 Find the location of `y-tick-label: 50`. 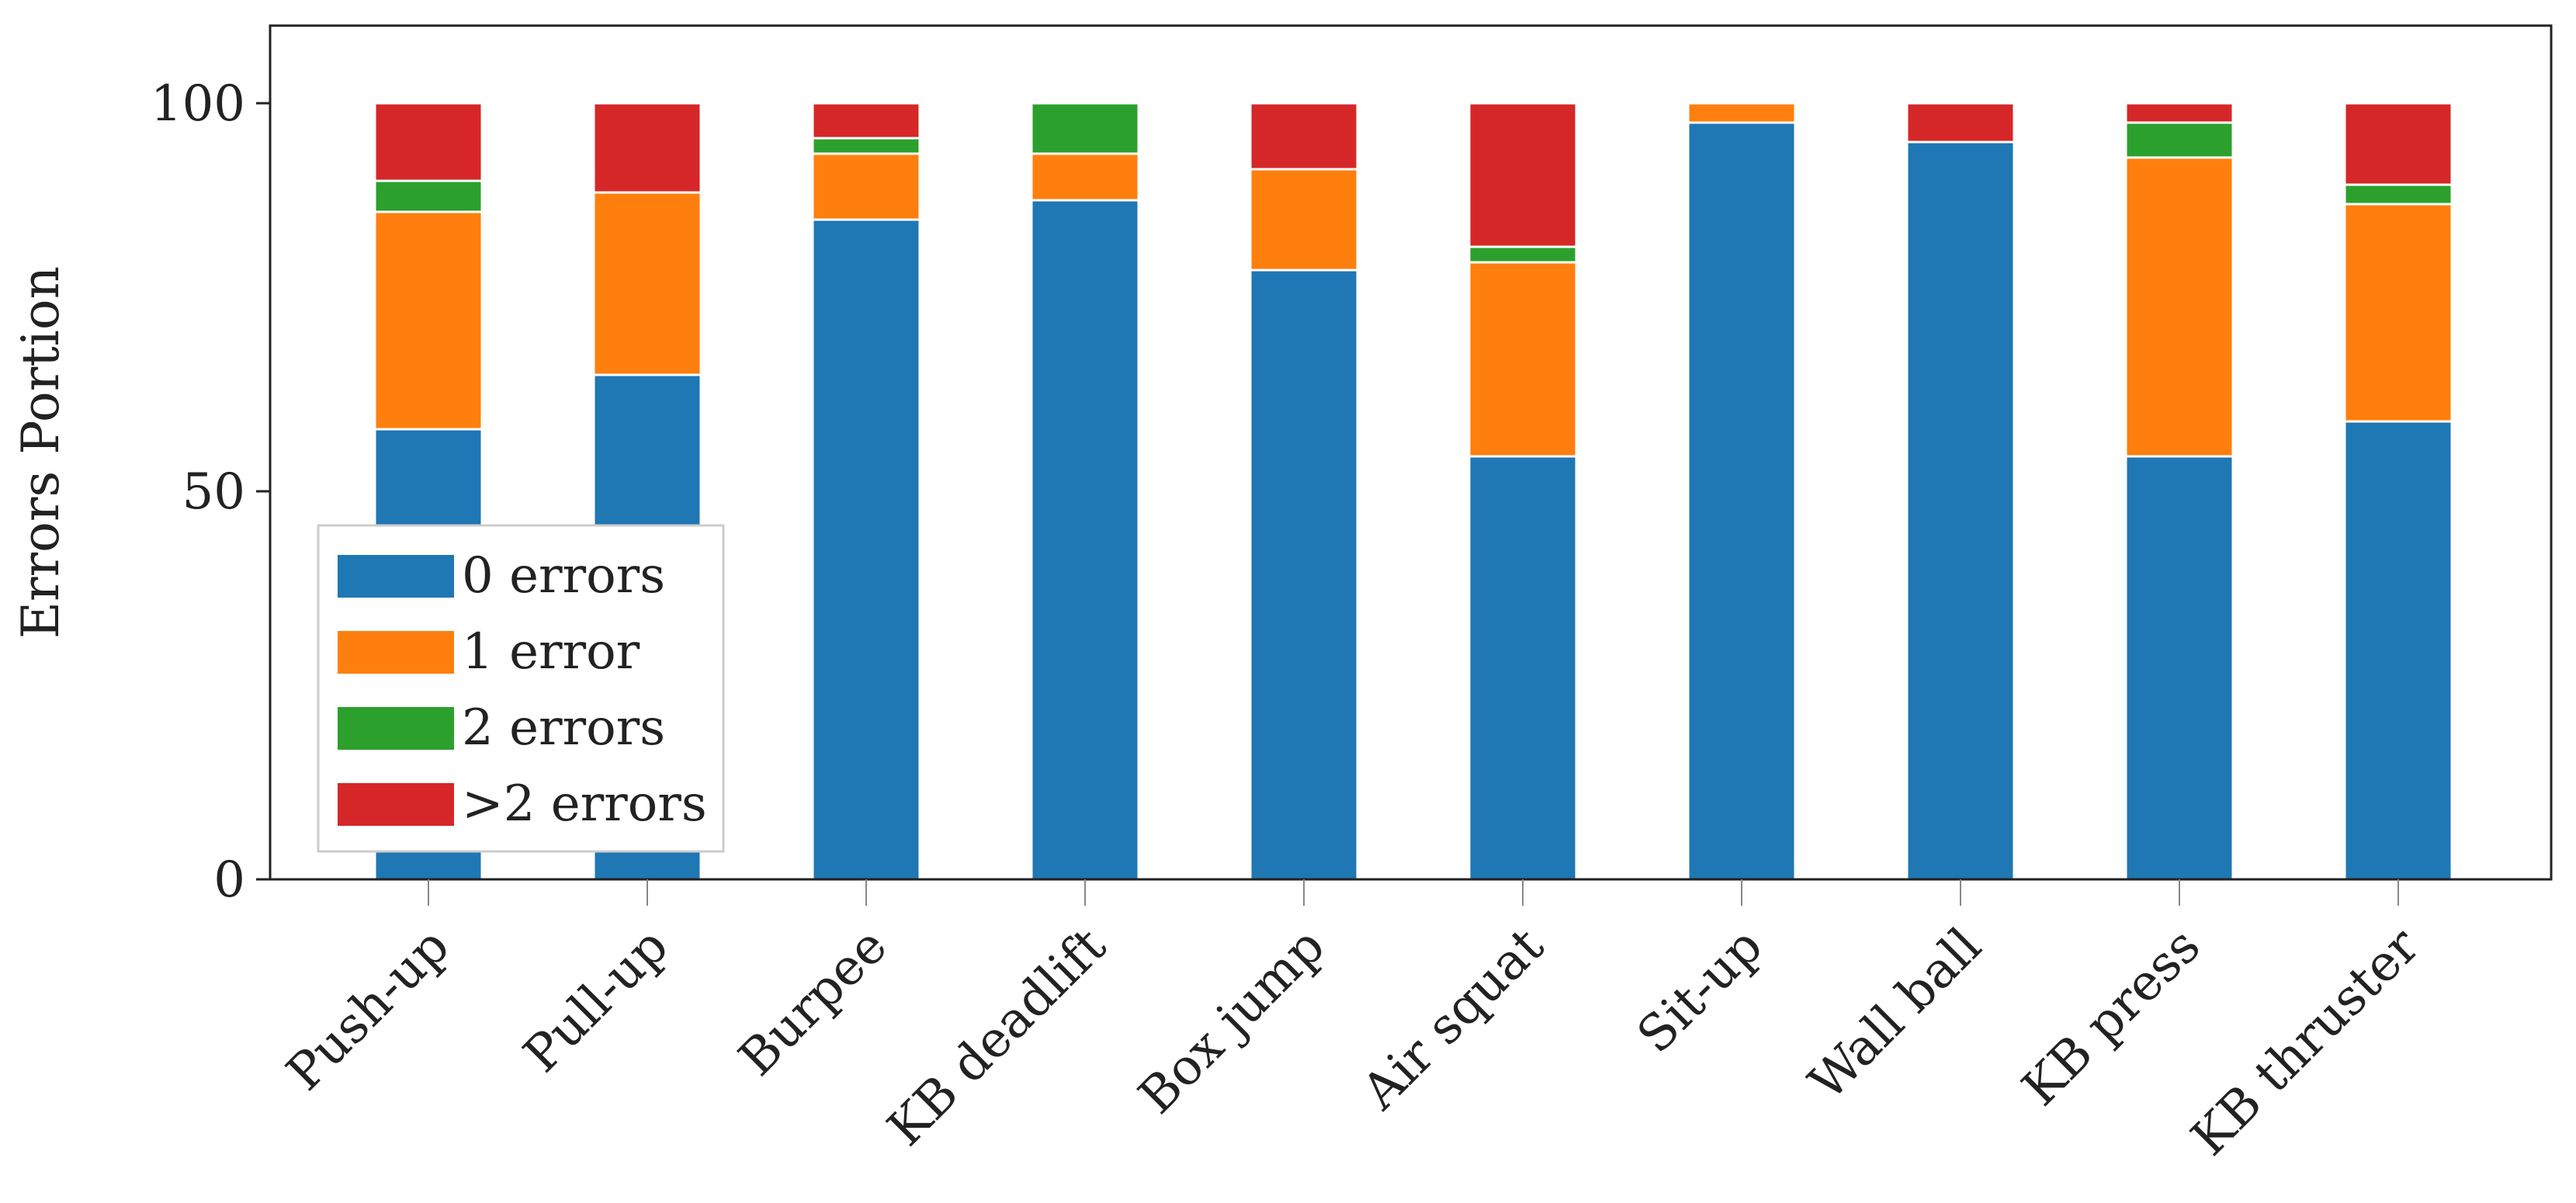

y-tick-label: 50 is located at coordinates (213, 492).